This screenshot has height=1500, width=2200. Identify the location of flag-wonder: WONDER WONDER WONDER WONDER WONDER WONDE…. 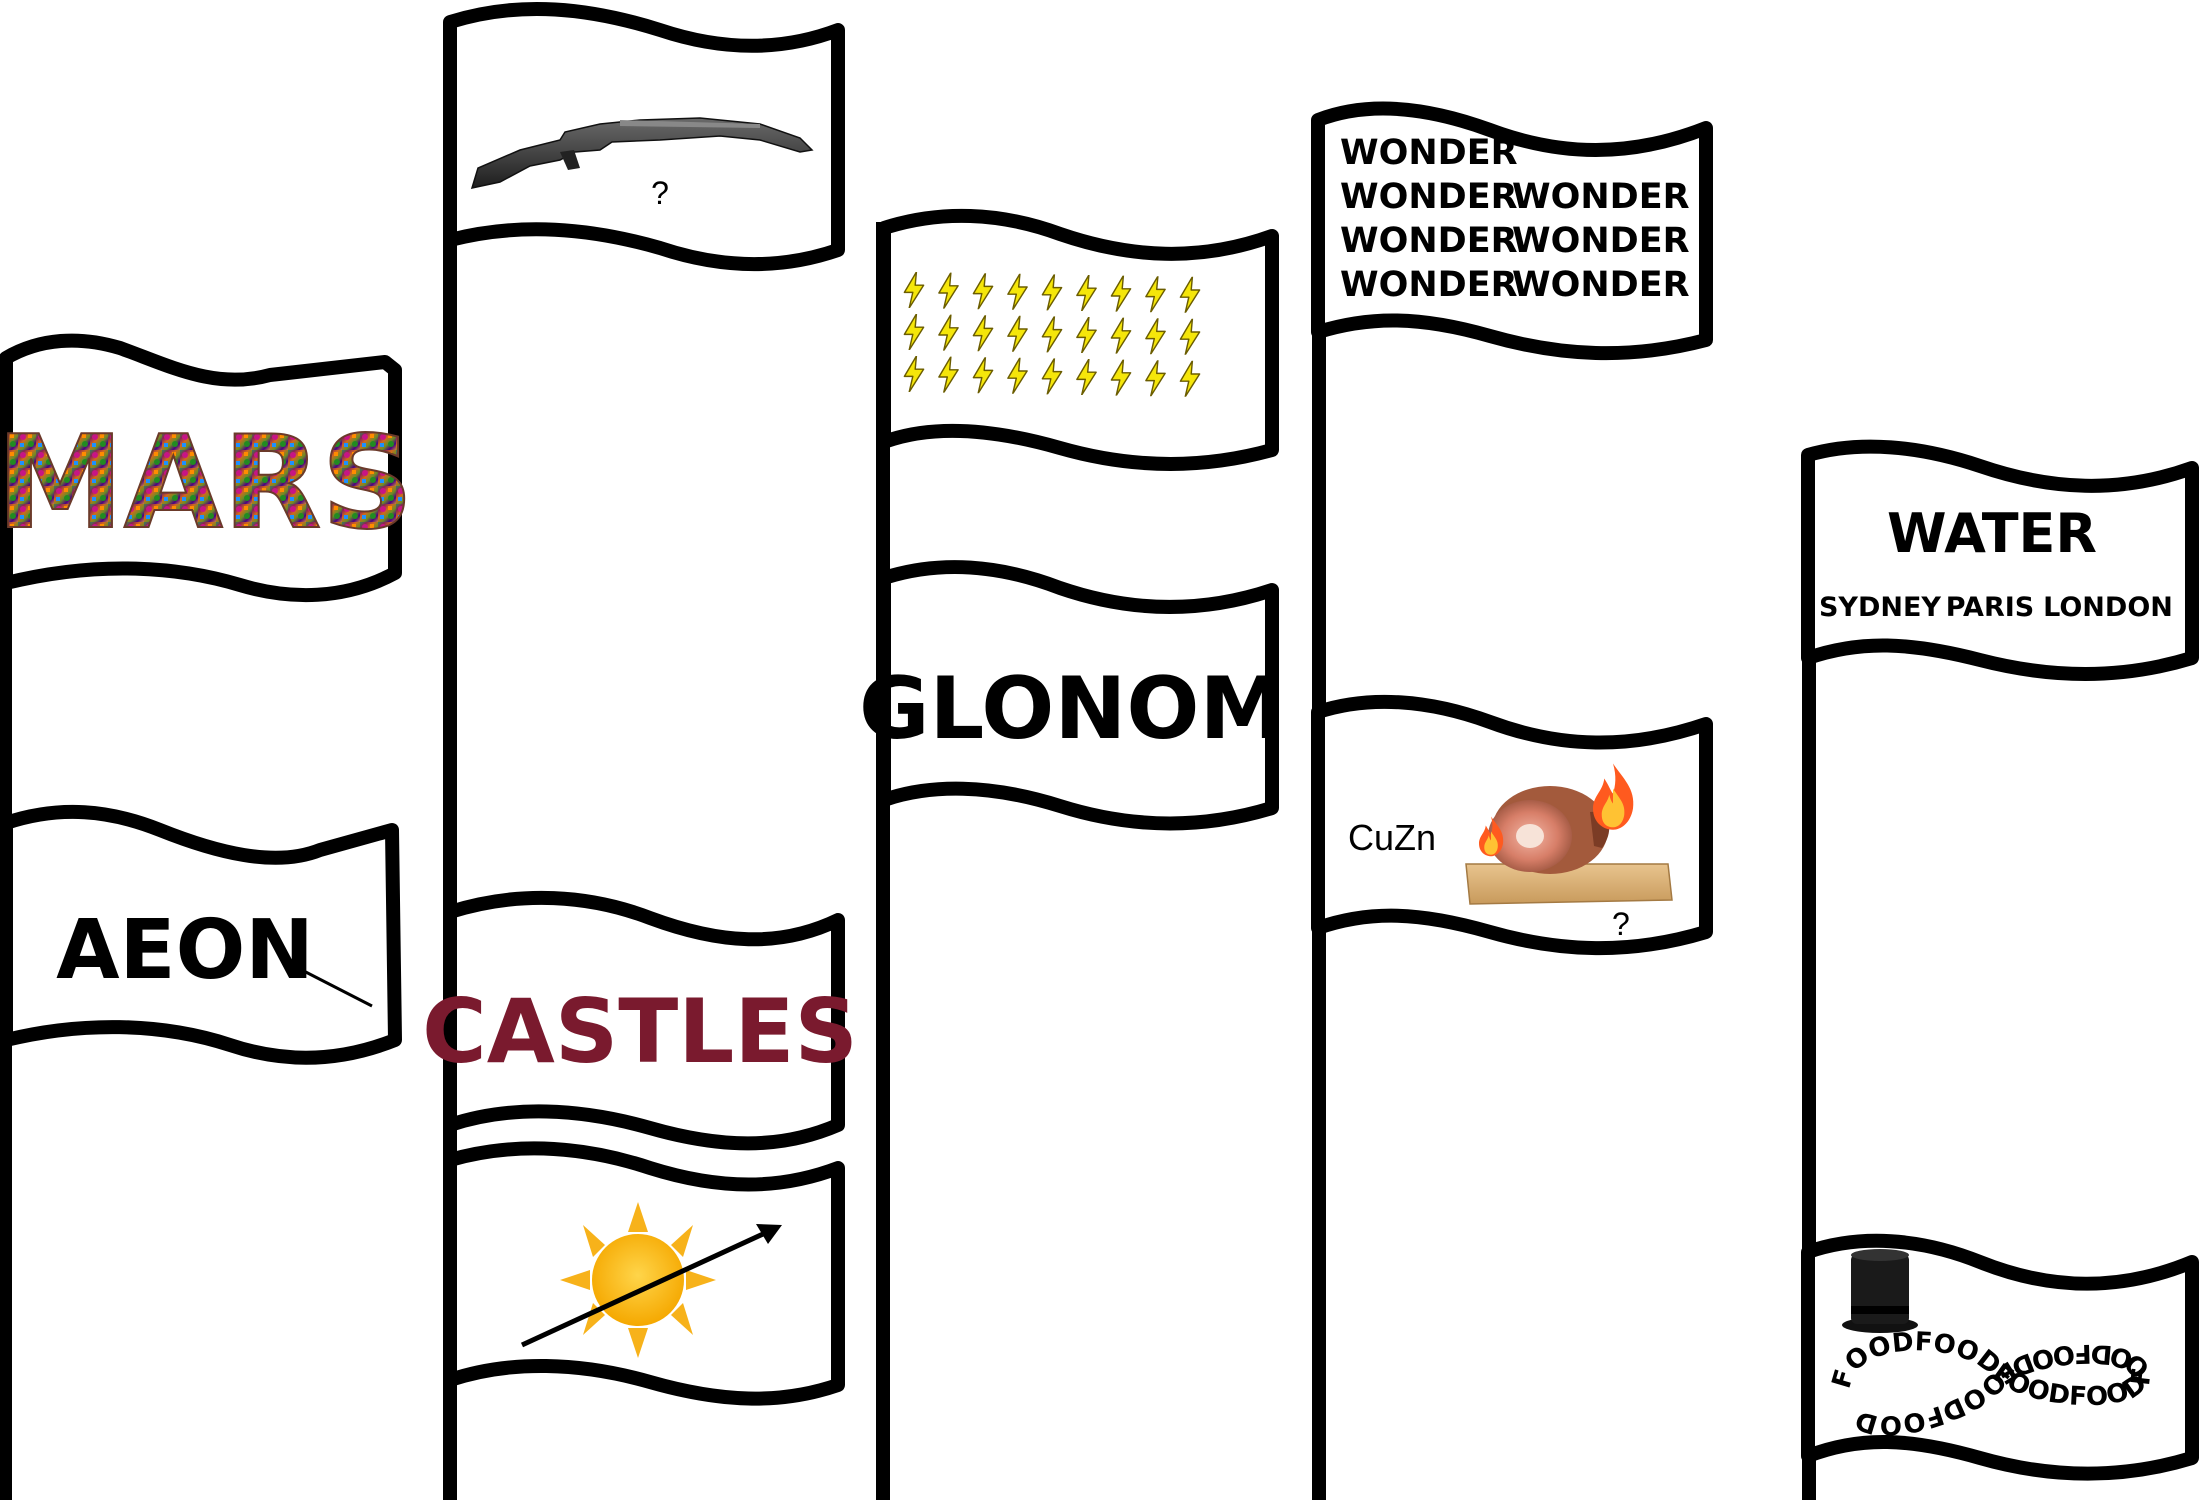
(1512, 231).